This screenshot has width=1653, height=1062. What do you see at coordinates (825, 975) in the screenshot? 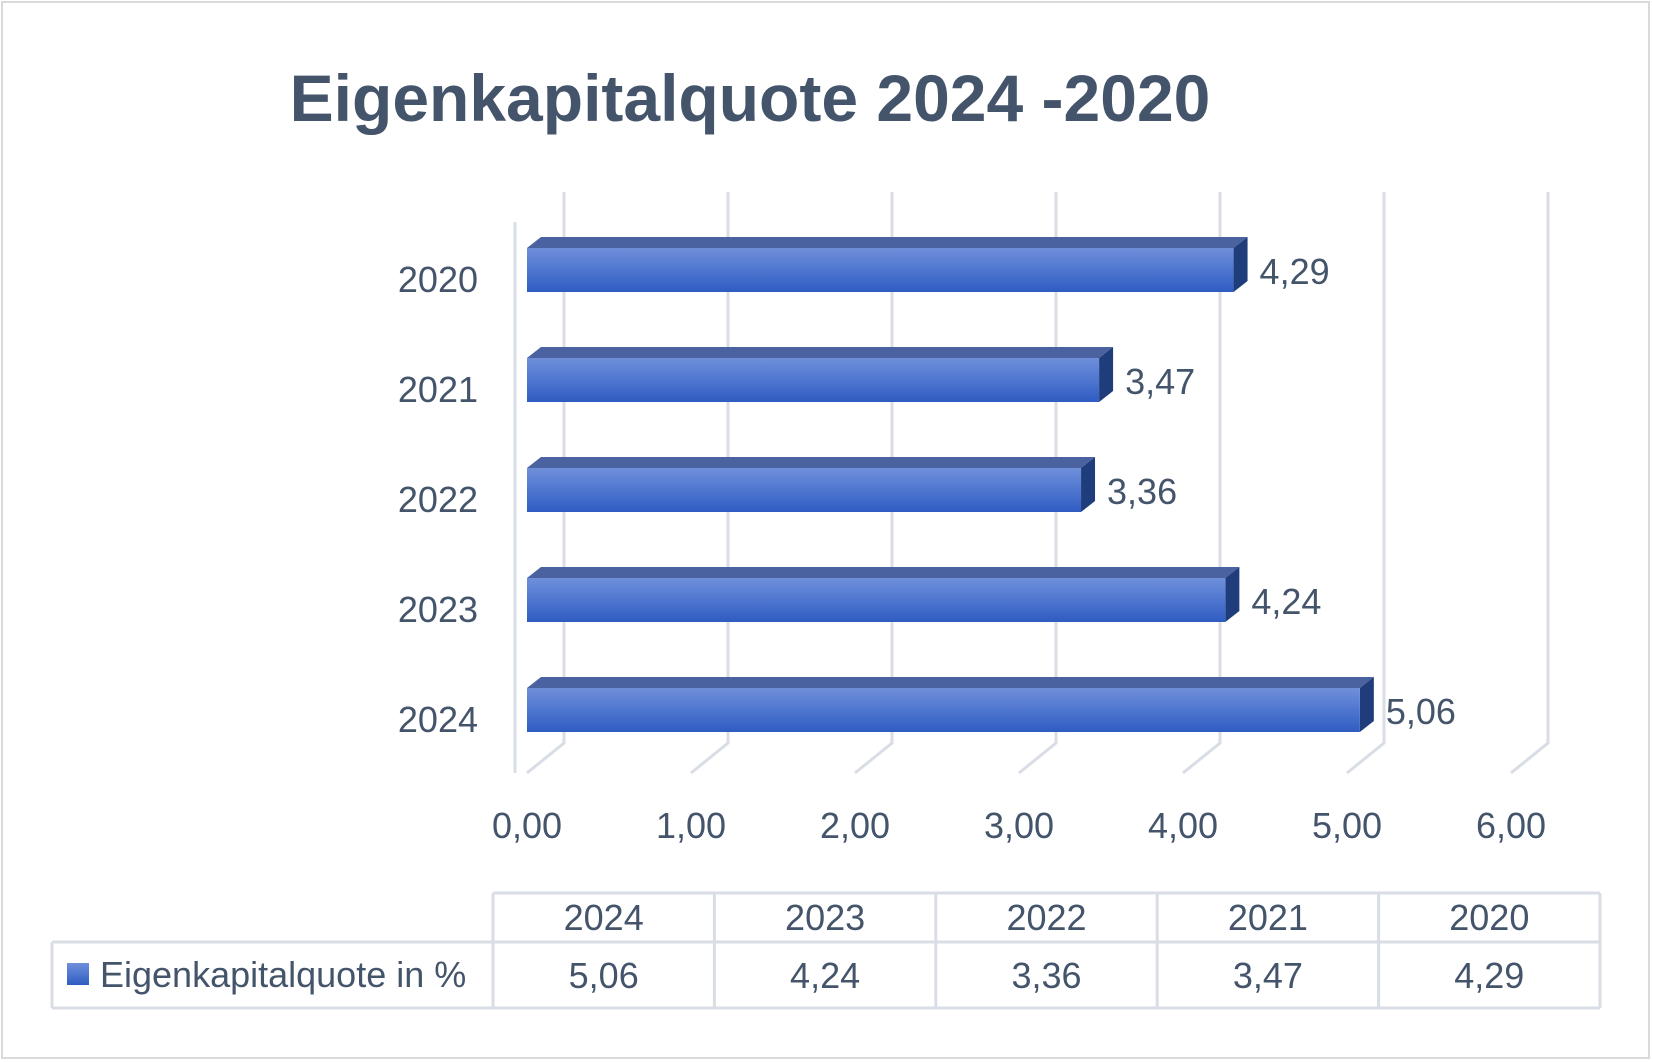
I see `table-value-cell: 4,24` at bounding box center [825, 975].